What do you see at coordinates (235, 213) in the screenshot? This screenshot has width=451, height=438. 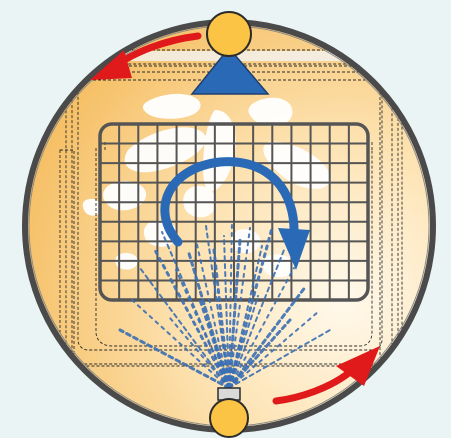 I see `rotation-arrow` at bounding box center [235, 213].